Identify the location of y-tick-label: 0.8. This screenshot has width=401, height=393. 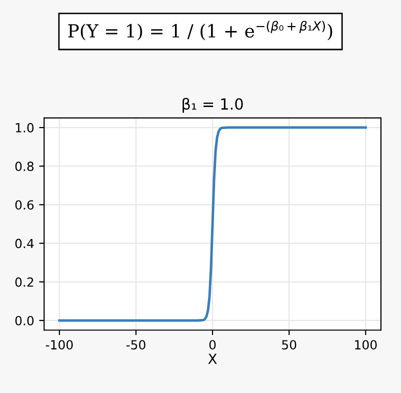
(24, 167).